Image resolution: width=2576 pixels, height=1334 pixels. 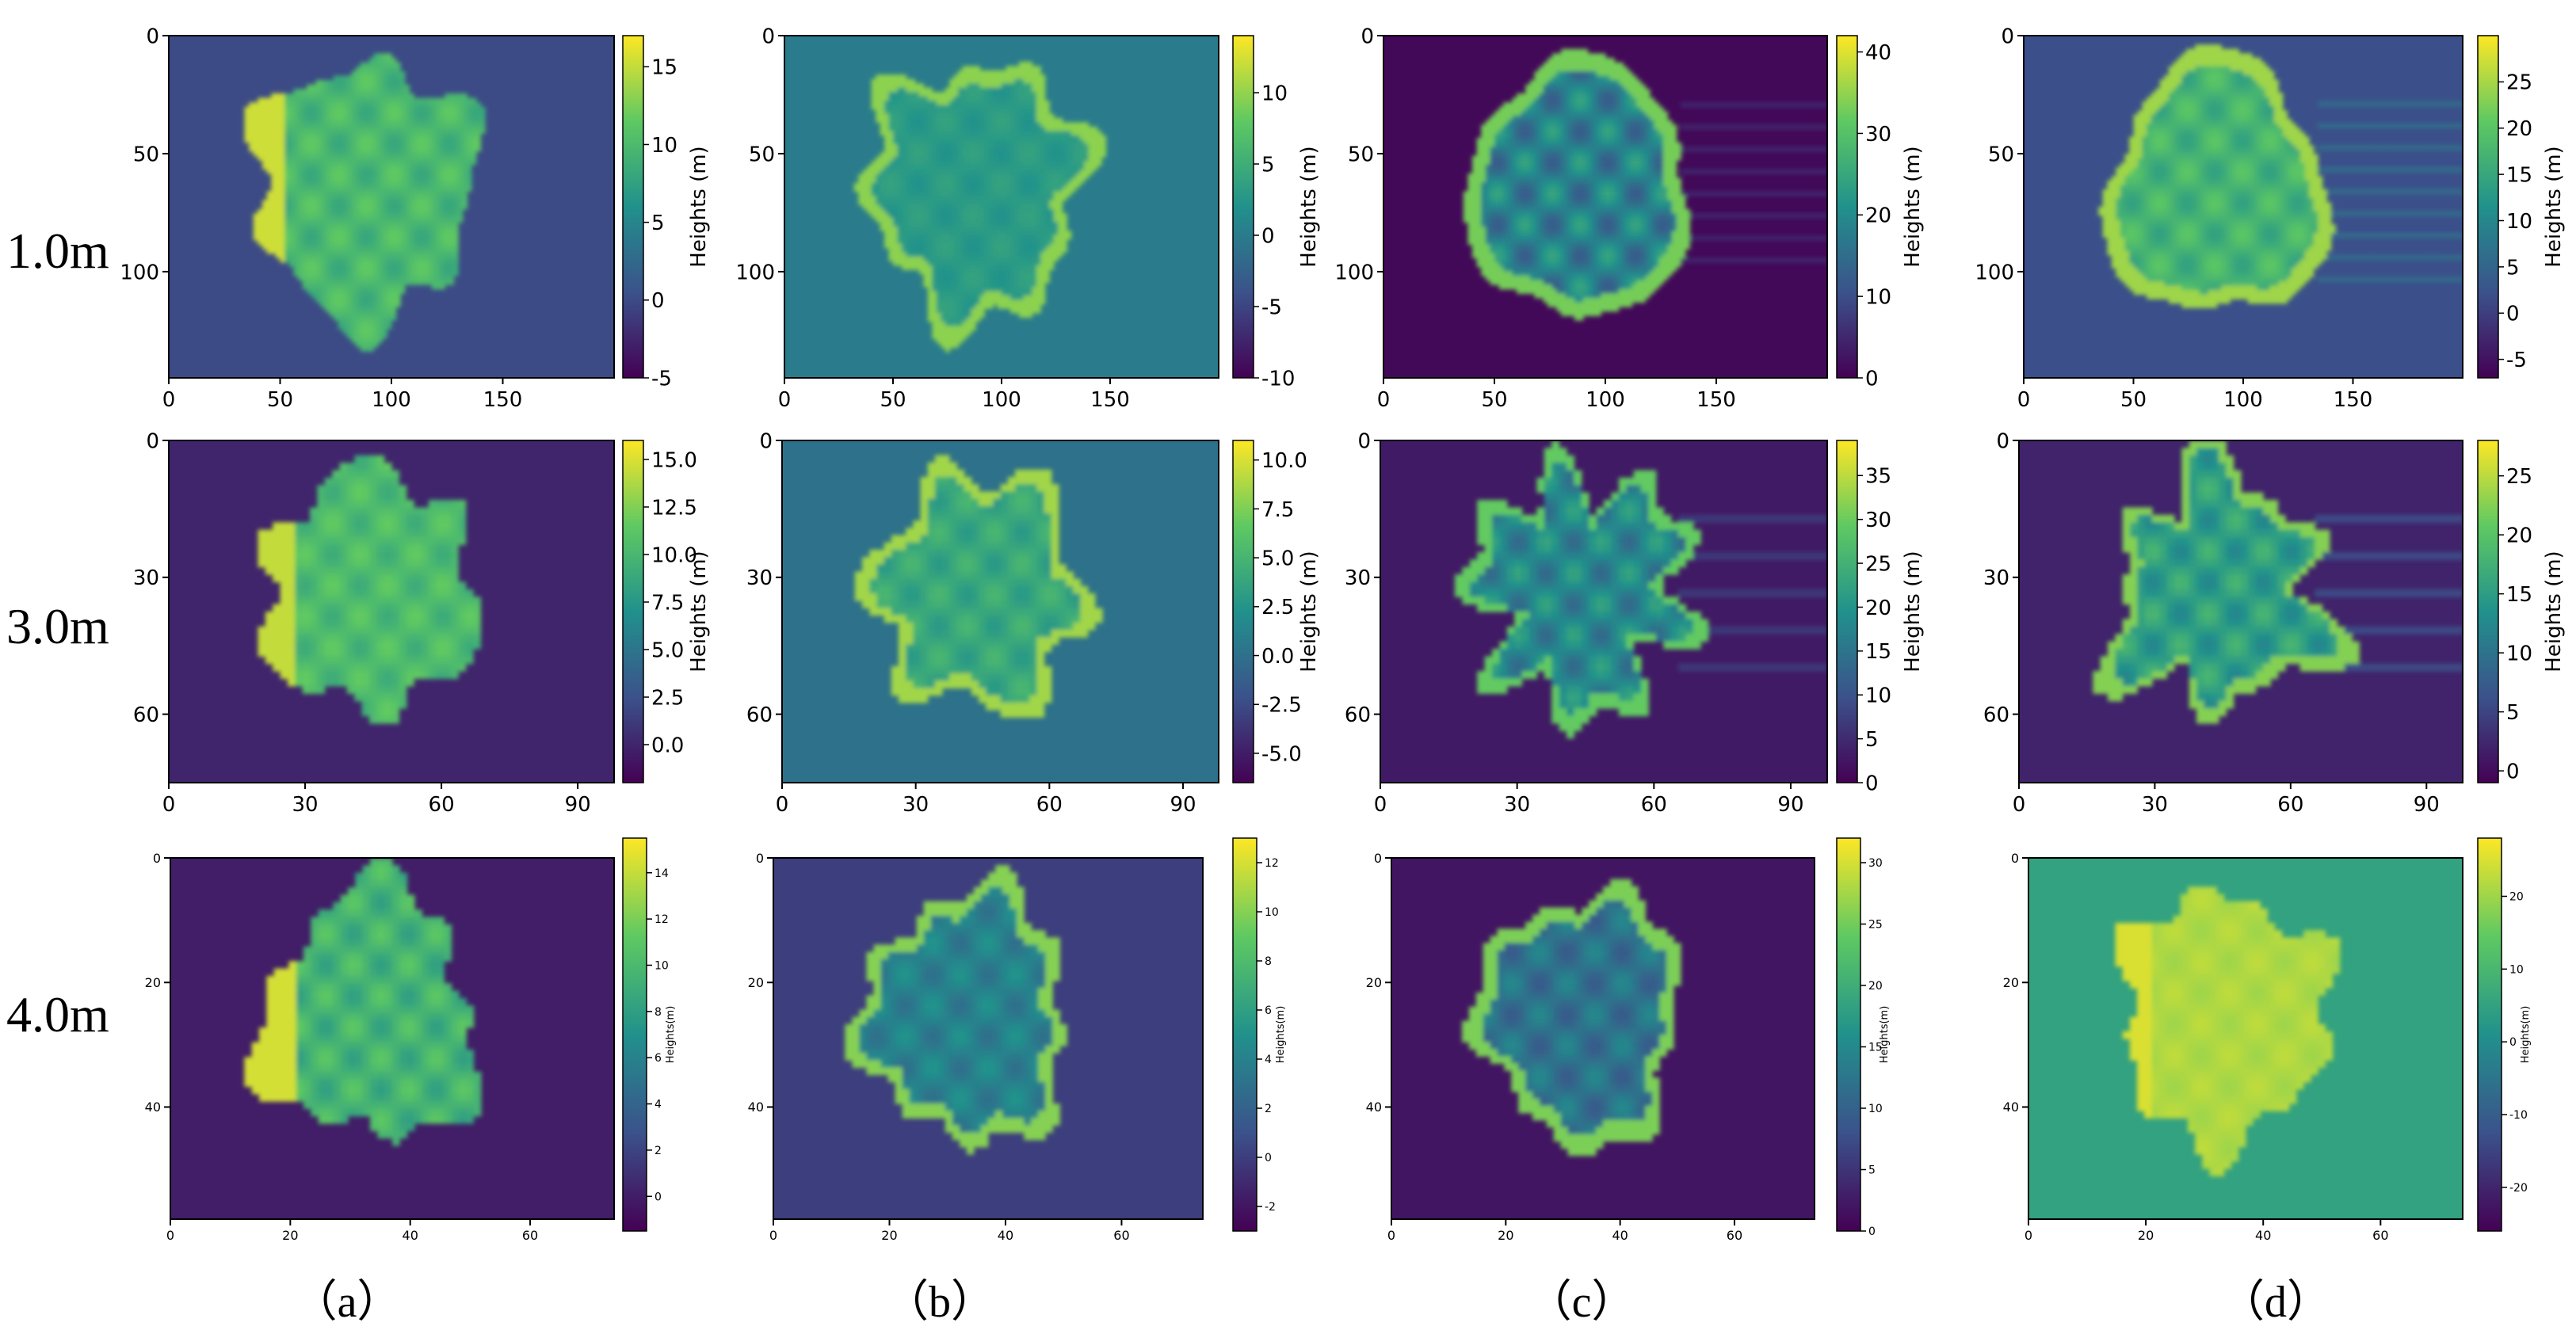 I want to click on heatmap-panel-8: 0 30 60 90 0 30 60 25 20 15 10 5 0 Heights (m), so click(x=2274, y=623).